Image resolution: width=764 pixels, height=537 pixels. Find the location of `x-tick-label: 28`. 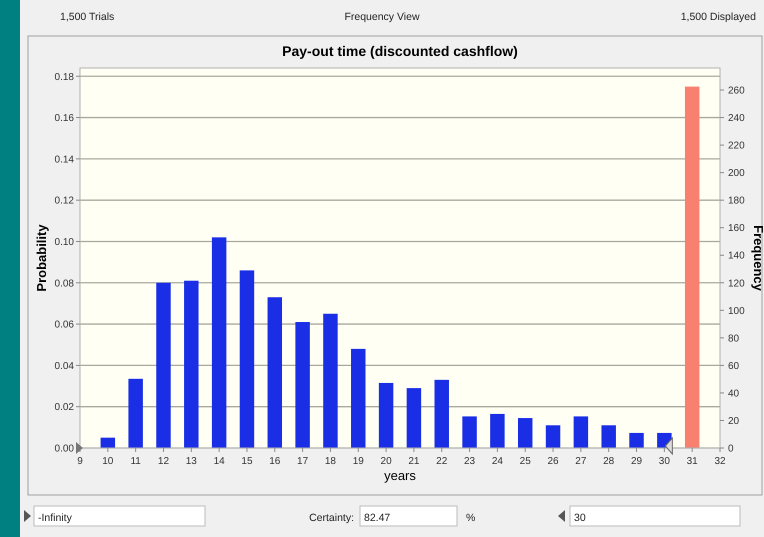

x-tick-label: 28 is located at coordinates (609, 461).